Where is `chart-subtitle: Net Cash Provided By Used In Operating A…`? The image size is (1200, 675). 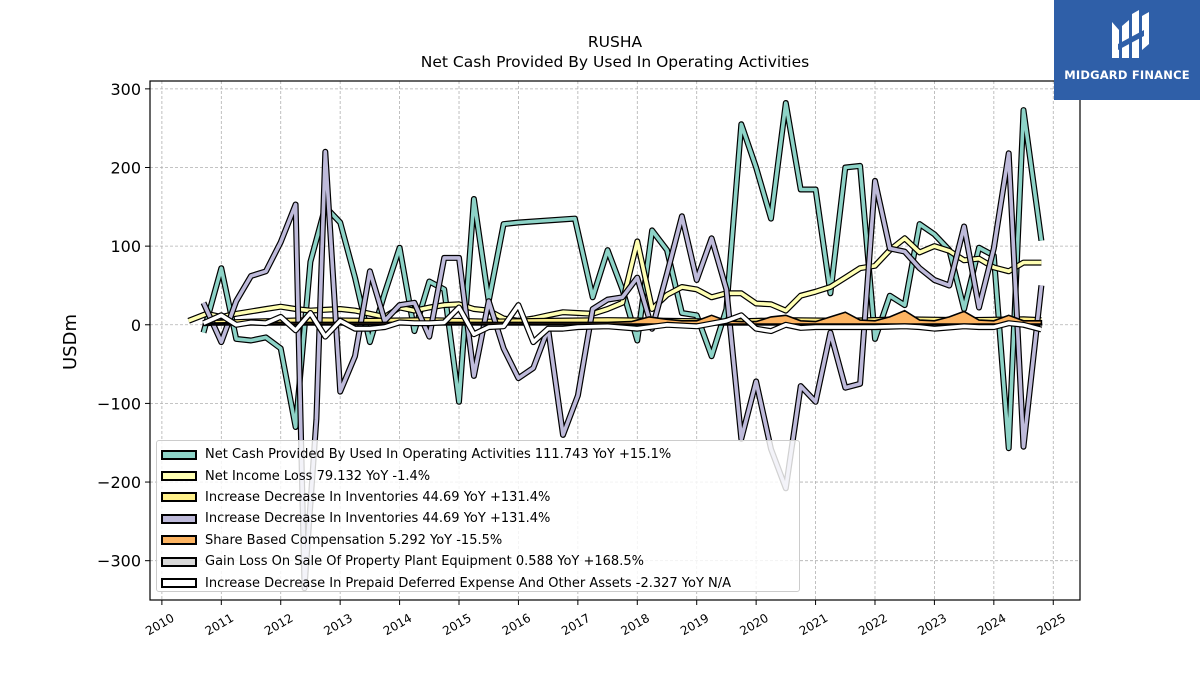 chart-subtitle: Net Cash Provided By Used In Operating A… is located at coordinates (615, 62).